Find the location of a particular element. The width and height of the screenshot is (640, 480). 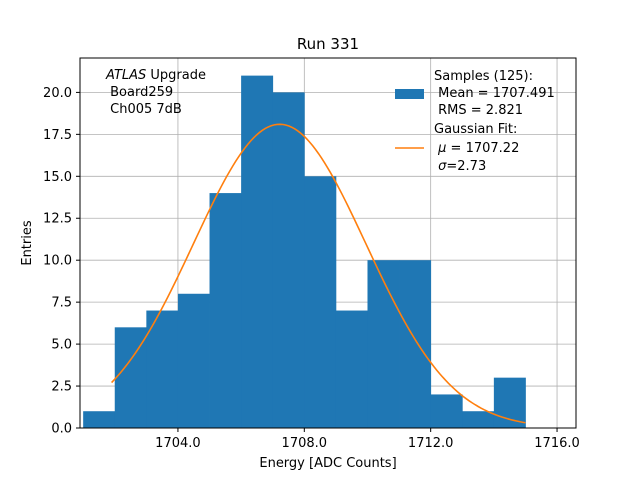

y-tick-label: 20.0 is located at coordinates (57, 93).